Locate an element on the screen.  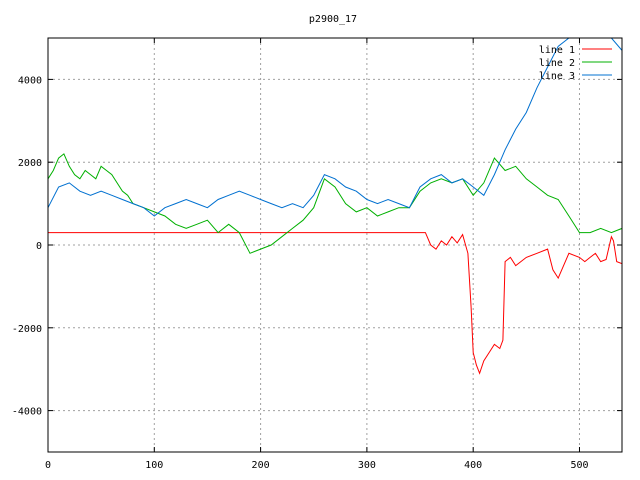
legend-label: line 1 is located at coordinates (557, 50).